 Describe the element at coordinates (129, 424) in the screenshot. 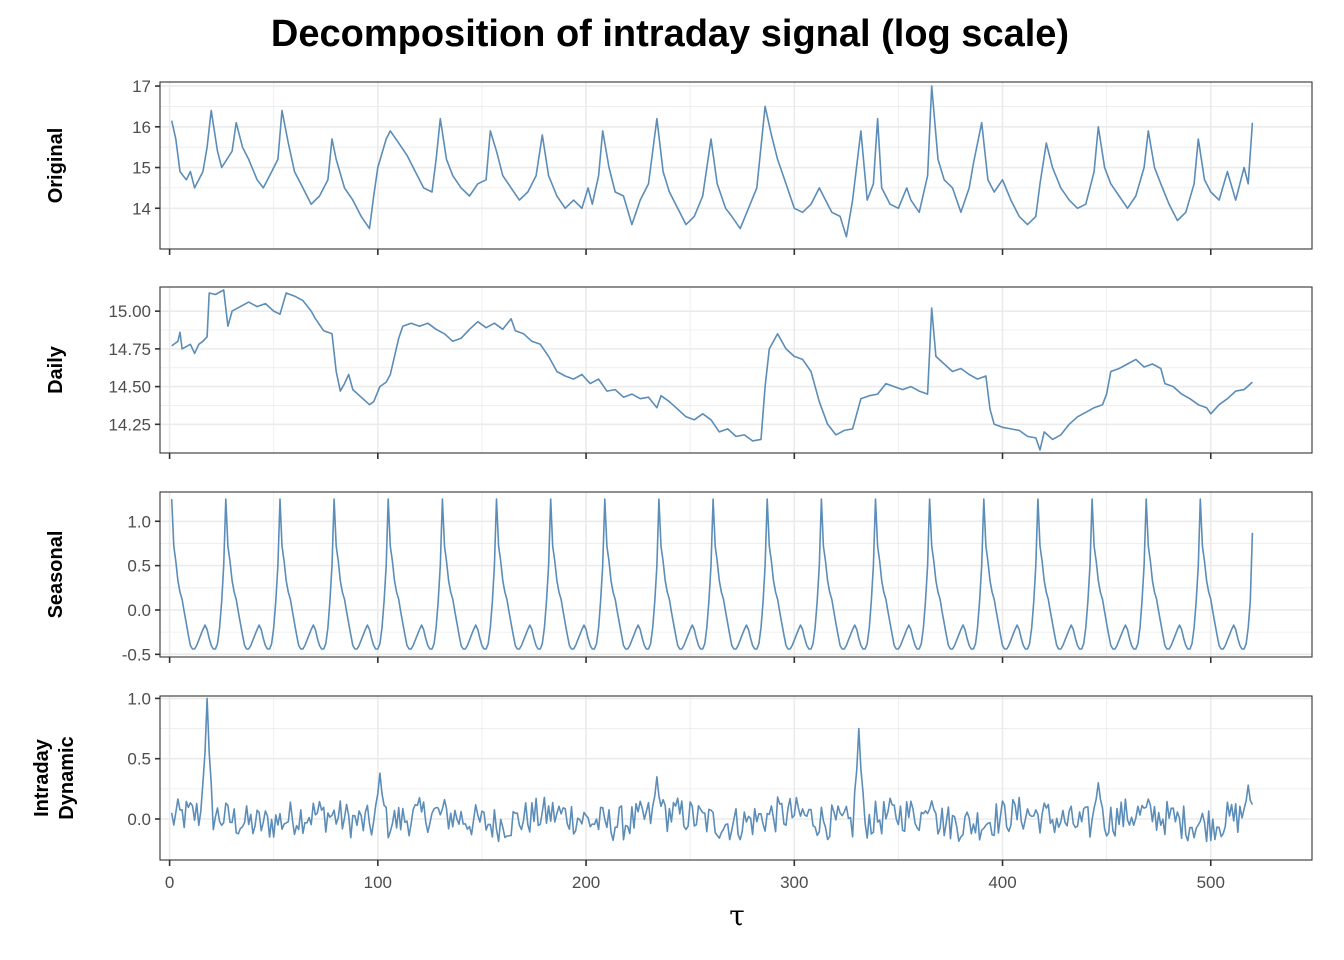

I see `y-tick-label: 14.25` at that location.